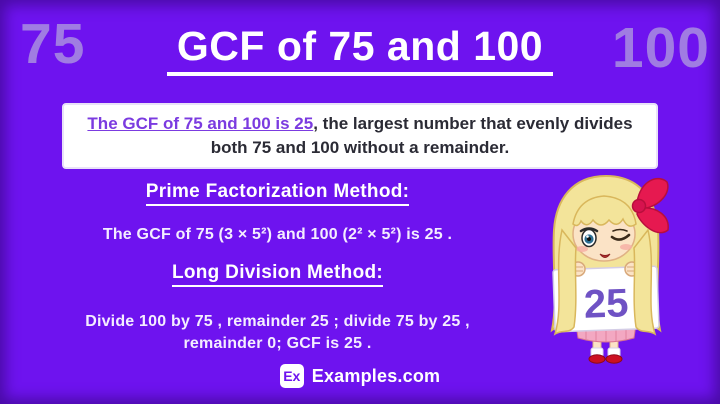 This screenshot has width=720, height=404. I want to click on logo-text: Examples.com, so click(376, 375).